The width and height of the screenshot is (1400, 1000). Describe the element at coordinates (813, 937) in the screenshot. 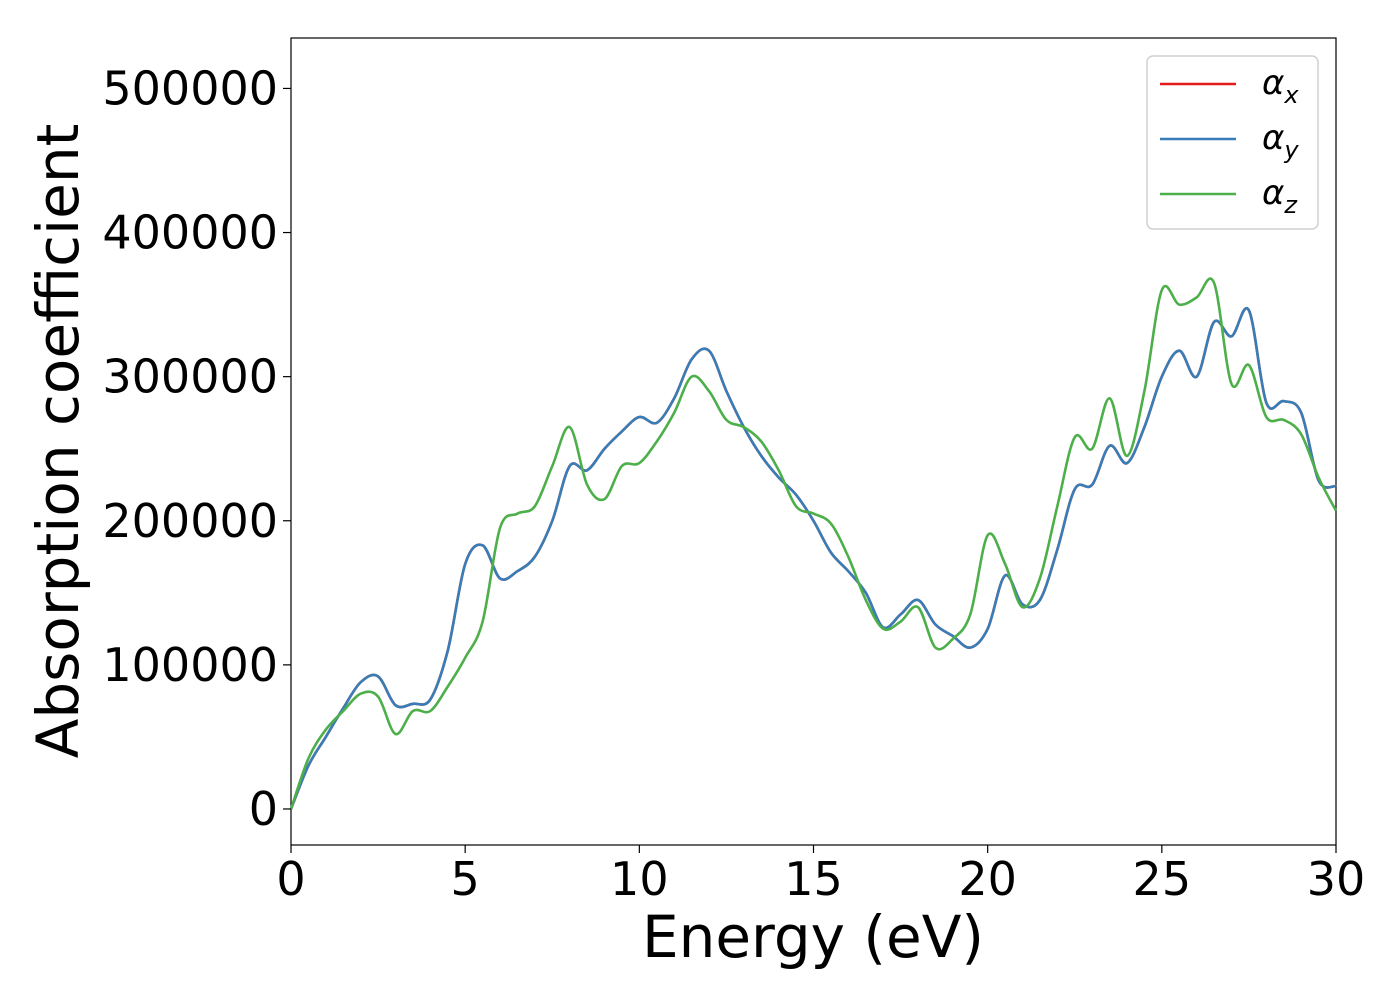

I see `x-axis-label: Energy (eV)` at that location.